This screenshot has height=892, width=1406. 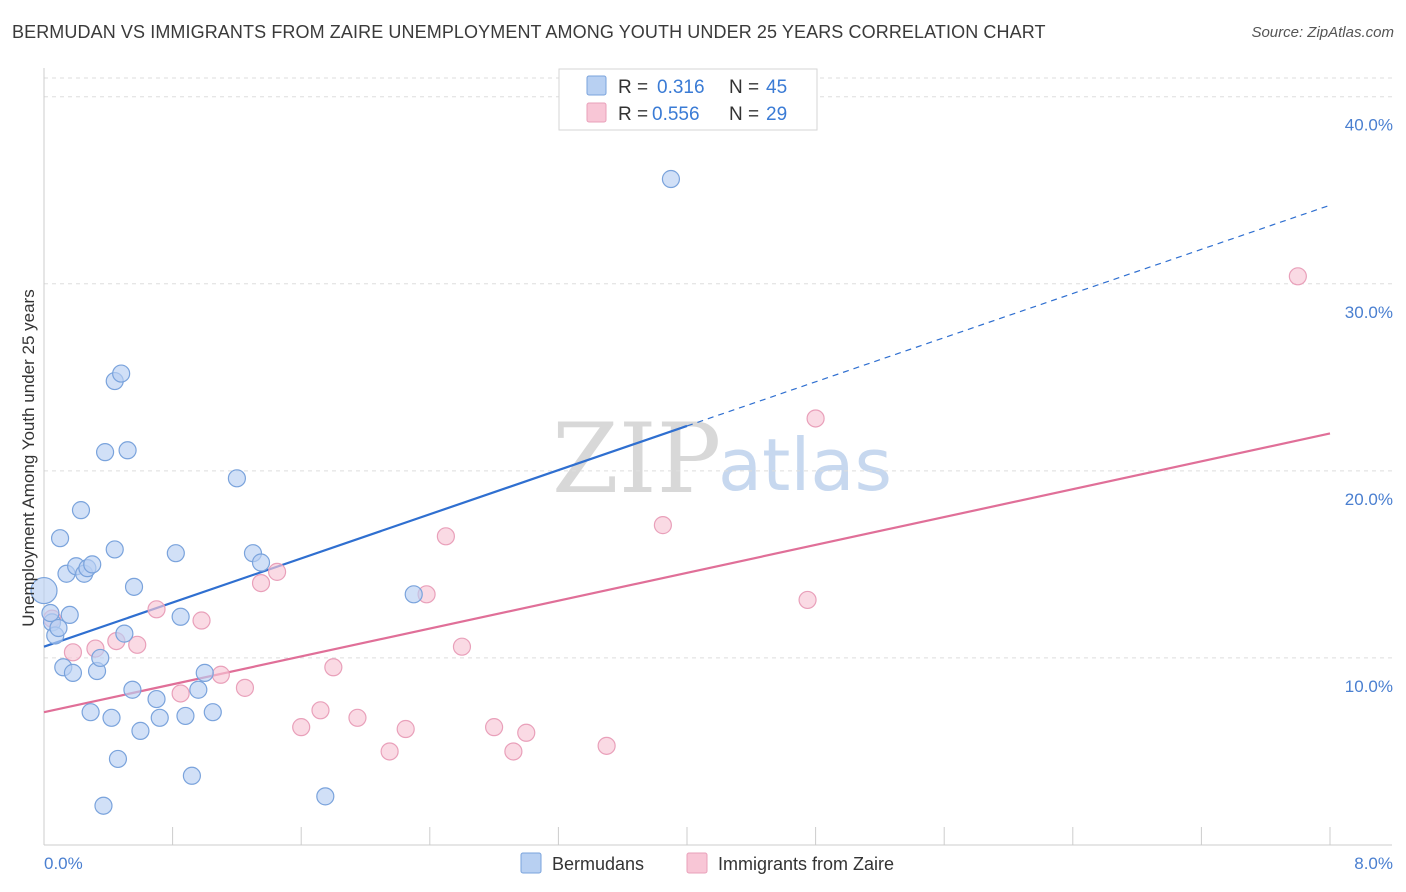 I want to click on watermark-atlas: atlas, so click(x=805, y=465).